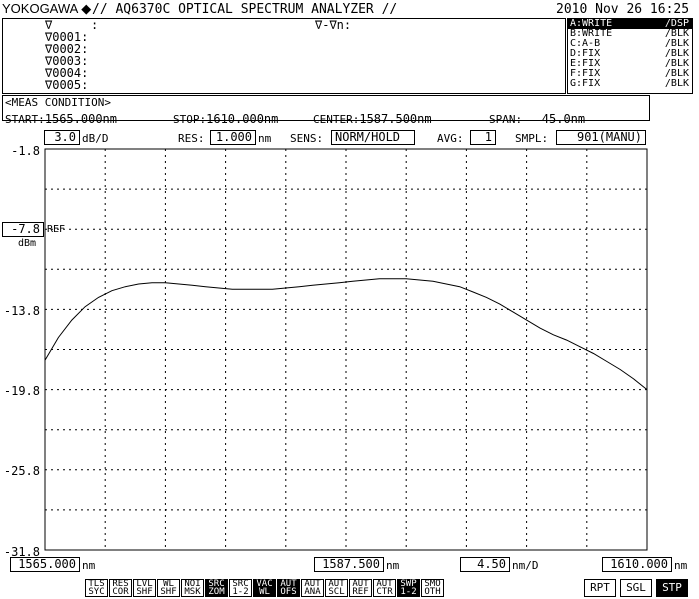 The image size is (699, 599). I want to click on button-label-top: NOI, so click(192, 584).